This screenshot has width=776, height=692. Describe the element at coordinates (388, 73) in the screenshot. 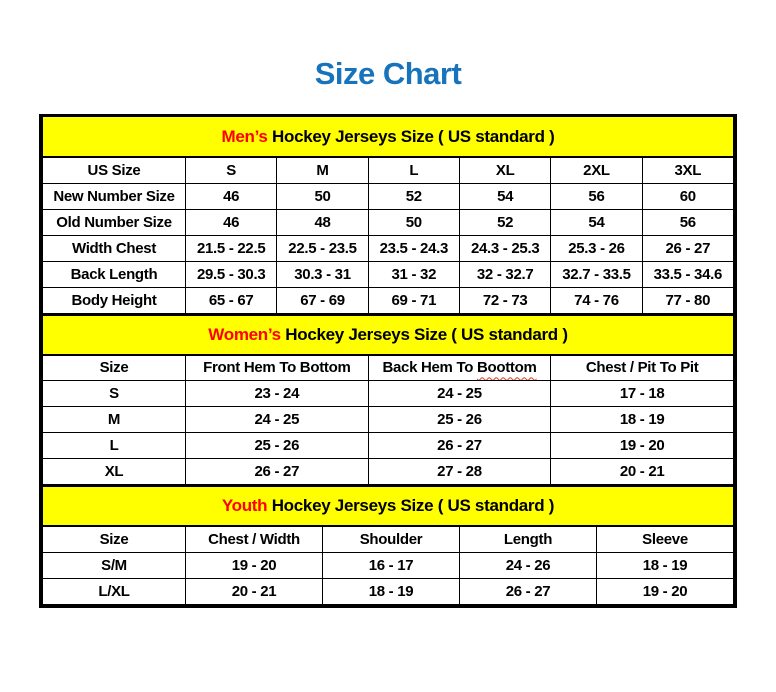

I see `page-title: Size Chart` at that location.